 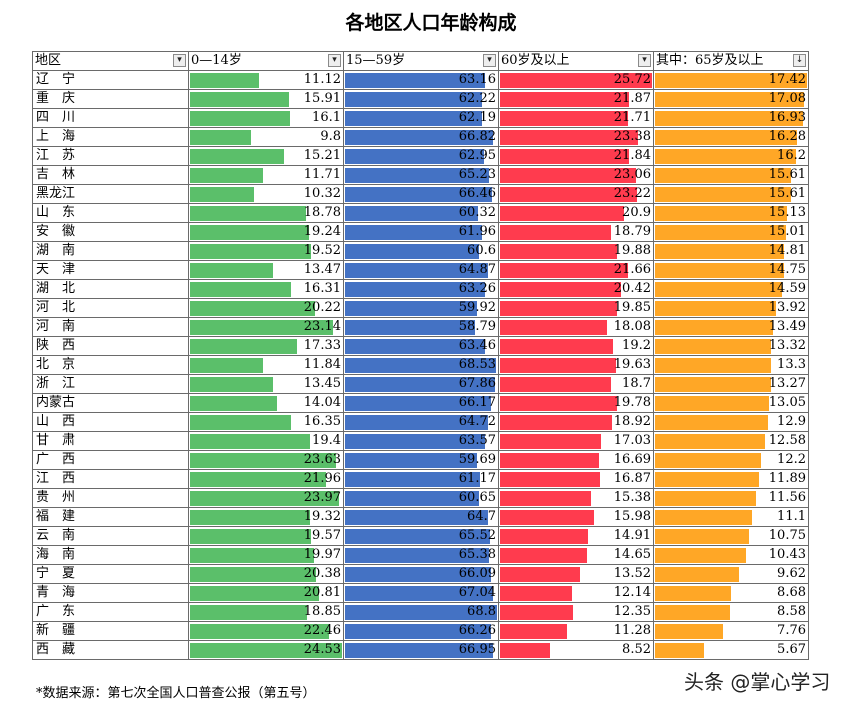 I want to click on cell-age15-59: 64.87, so click(x=421, y=270).